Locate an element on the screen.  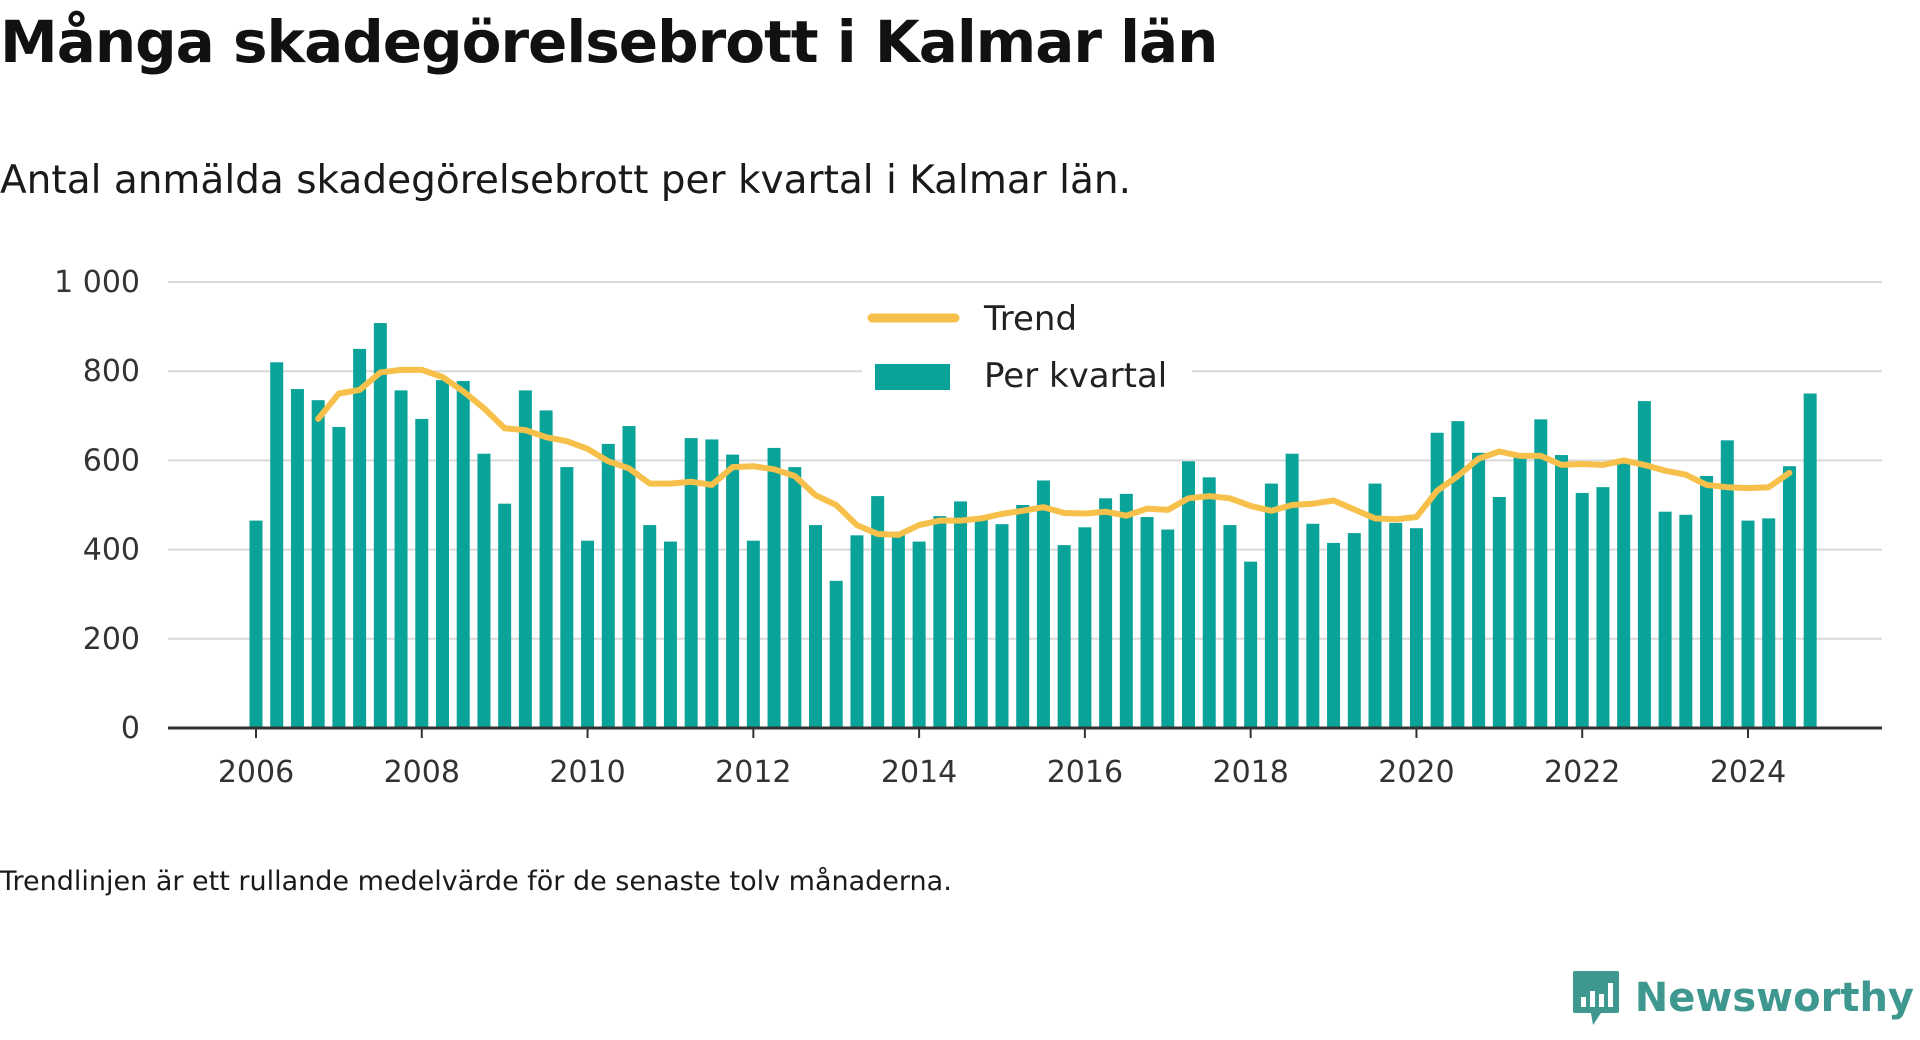
chart-title: Många skadegörelsebrott i Kalmar län is located at coordinates (609, 42).